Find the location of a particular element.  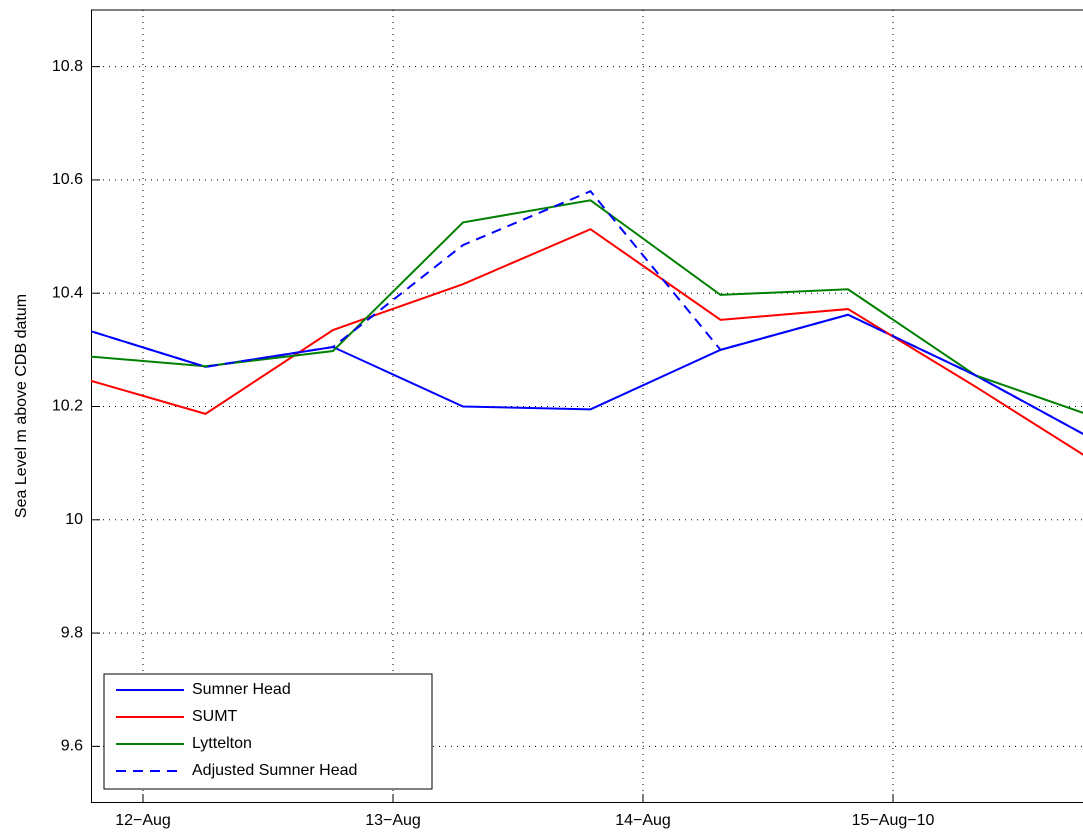

x-tick-label: 14−Aug is located at coordinates (643, 820).